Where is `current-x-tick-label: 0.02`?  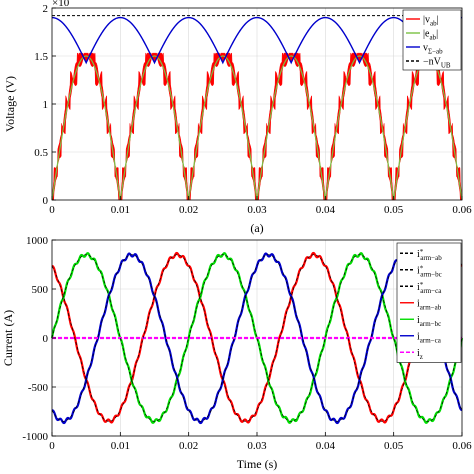
current-x-tick-label: 0.02 is located at coordinates (188, 446).